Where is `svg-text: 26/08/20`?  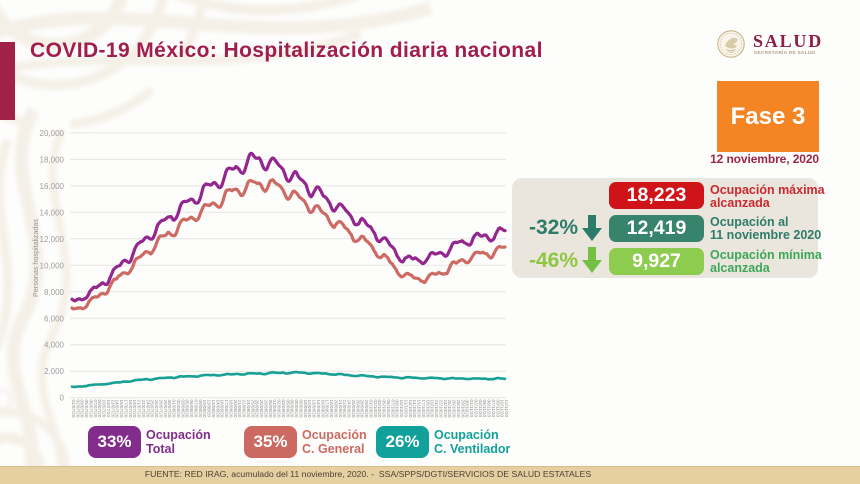
svg-text: 26/08/20 is located at coordinates (257, 409).